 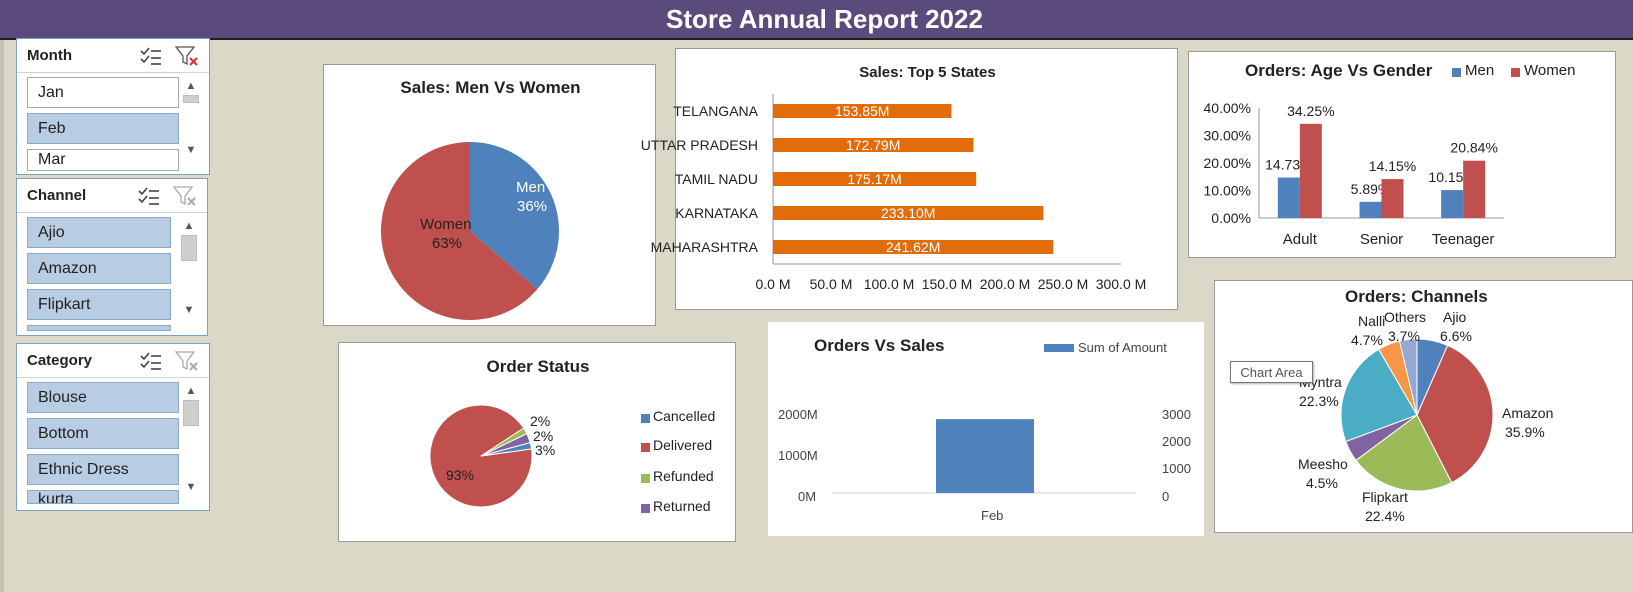 I want to click on right-axis-tick: 3000, so click(x=1176, y=414).